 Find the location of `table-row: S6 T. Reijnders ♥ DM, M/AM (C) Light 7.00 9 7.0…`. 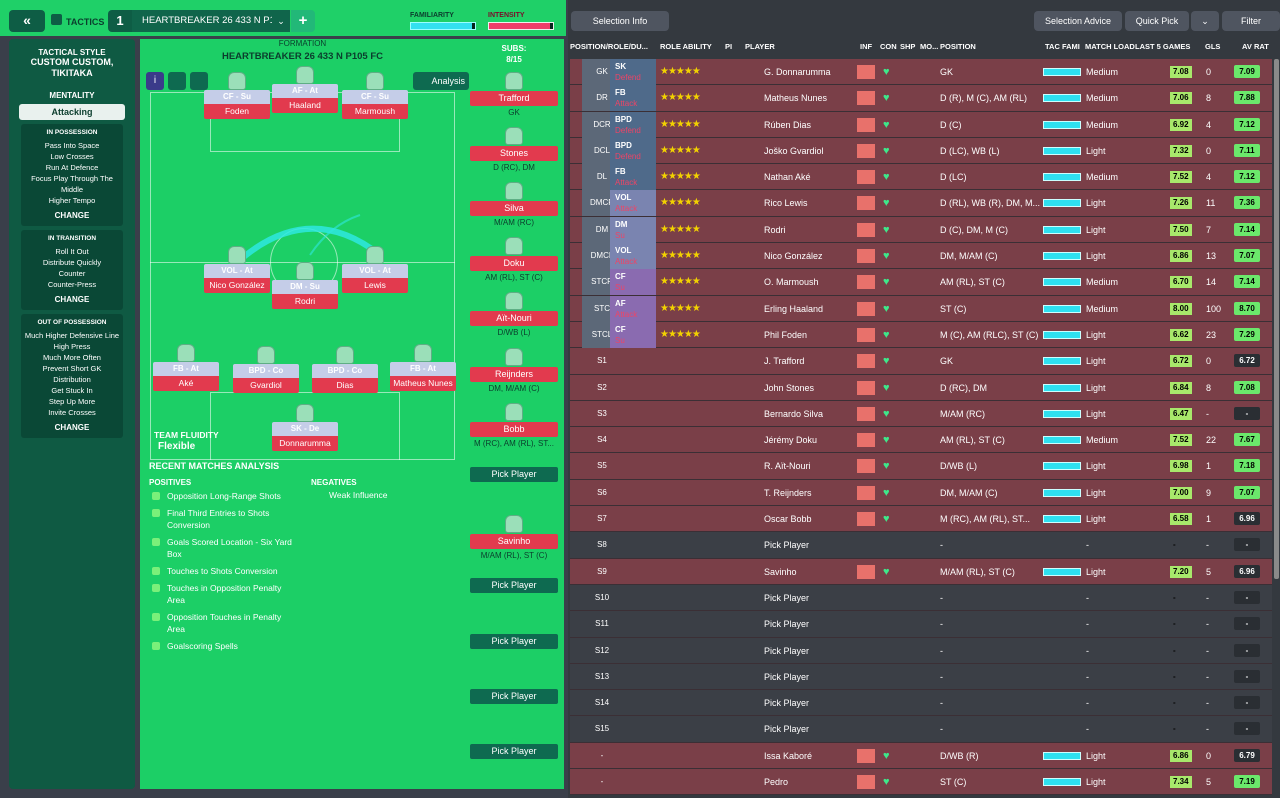

table-row: S6 T. Reijnders ♥ DM, M/AM (C) Light 7.00 9 7.0… is located at coordinates (921, 493).